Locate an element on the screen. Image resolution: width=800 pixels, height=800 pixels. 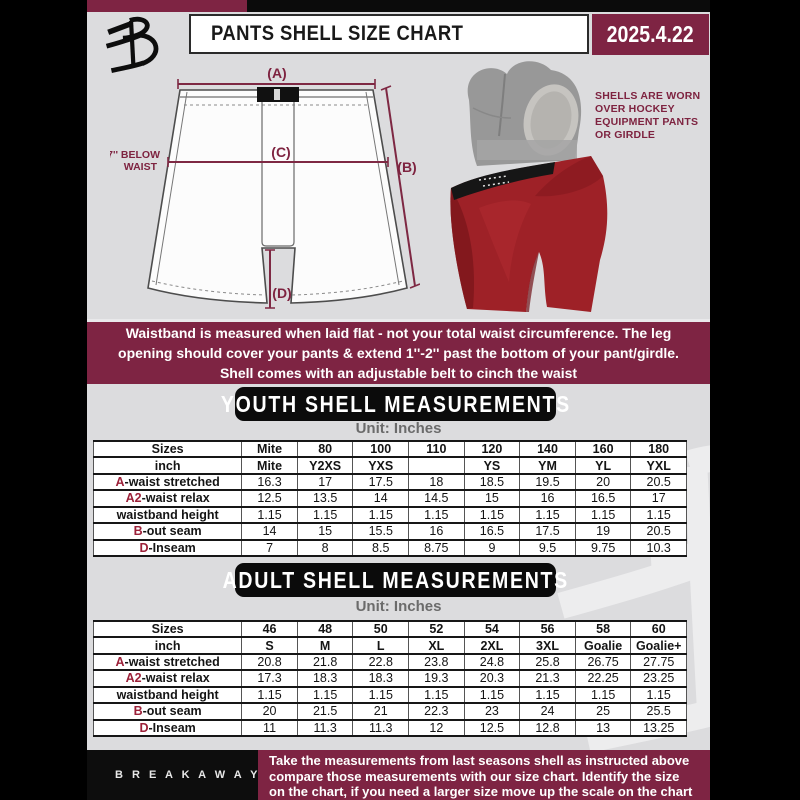
value-cell: 25 is located at coordinates (603, 711).